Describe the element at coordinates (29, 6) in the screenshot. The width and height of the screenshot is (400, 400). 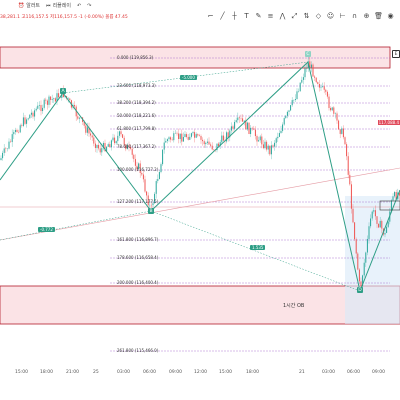
I see `alert-menu-item: ⏰ 알러트` at that location.